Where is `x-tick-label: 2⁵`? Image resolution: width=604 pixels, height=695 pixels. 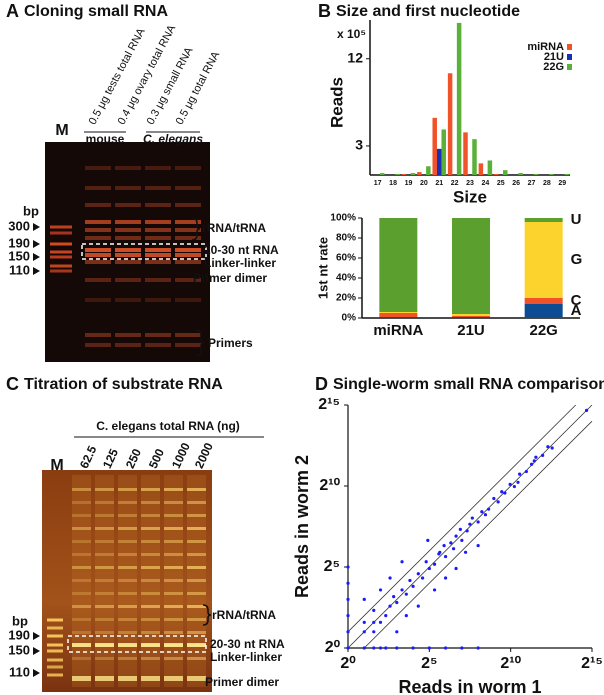
x-tick-label: 2⁵ is located at coordinates (429, 663).